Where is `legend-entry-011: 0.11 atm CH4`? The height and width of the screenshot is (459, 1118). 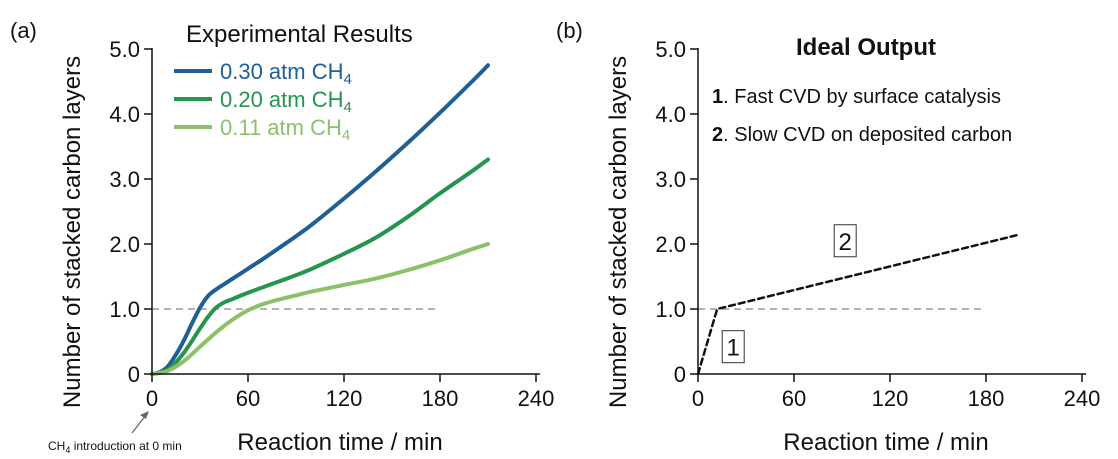
legend-entry-011: 0.11 atm CH4 is located at coordinates (262, 129).